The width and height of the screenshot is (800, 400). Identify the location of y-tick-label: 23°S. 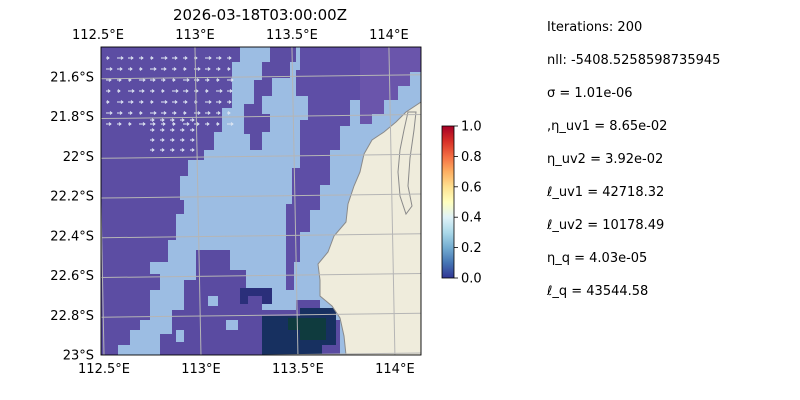
(78, 356).